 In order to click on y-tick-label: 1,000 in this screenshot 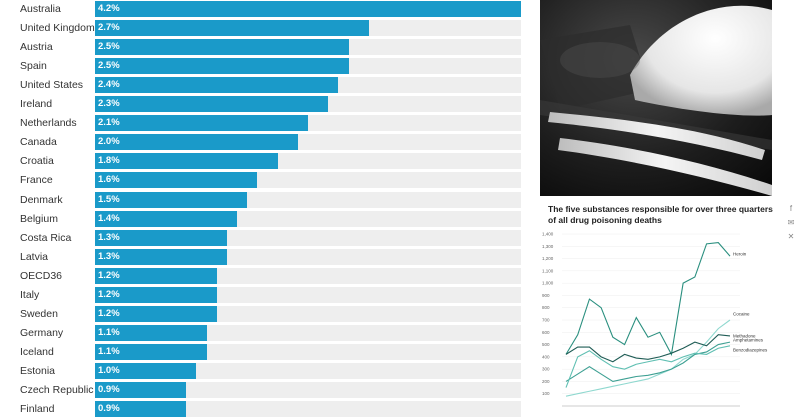, I will do `click(548, 283)`.